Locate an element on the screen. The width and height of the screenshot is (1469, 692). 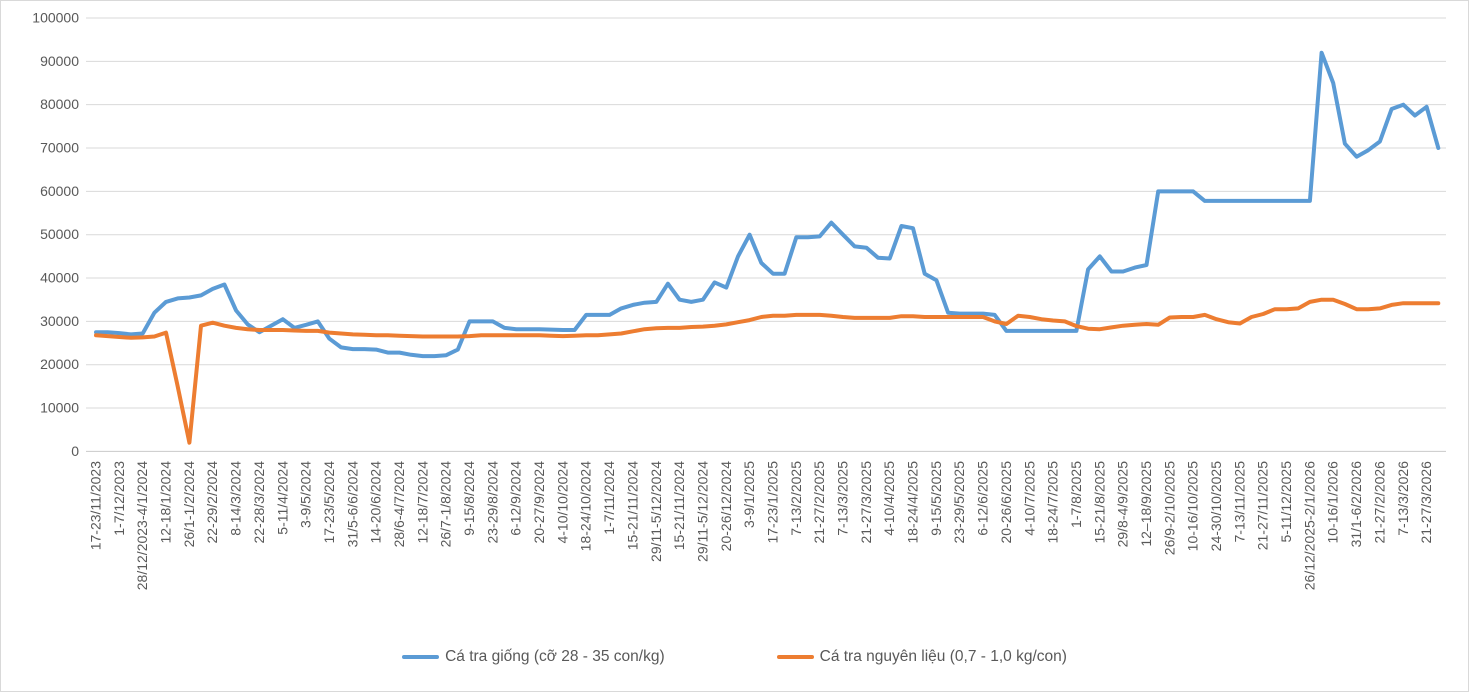
x-axis-label: 7-13/3/2025 is located at coordinates (843, 498).